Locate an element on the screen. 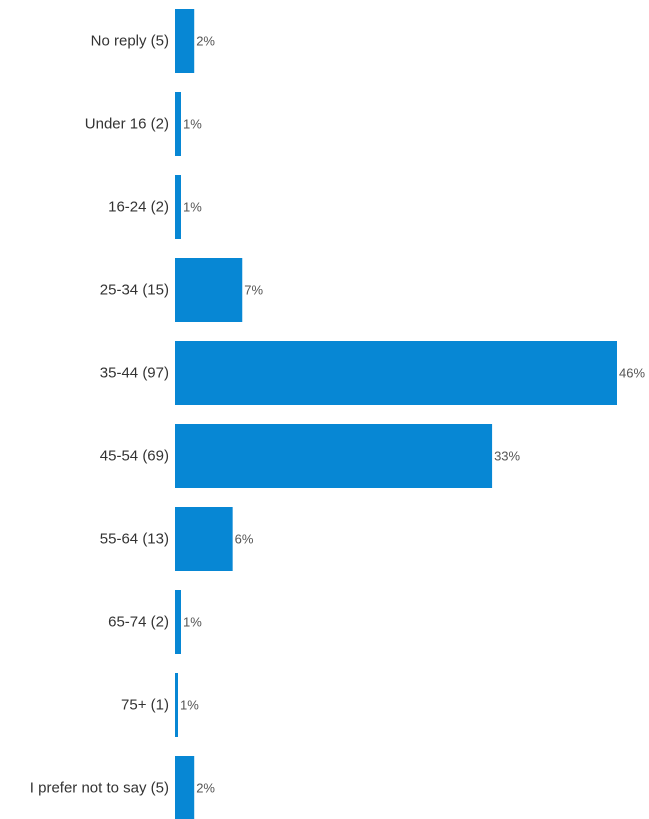 Image resolution: width=649 pixels, height=819 pixels. category-label: 25-34 (15) is located at coordinates (134, 290).